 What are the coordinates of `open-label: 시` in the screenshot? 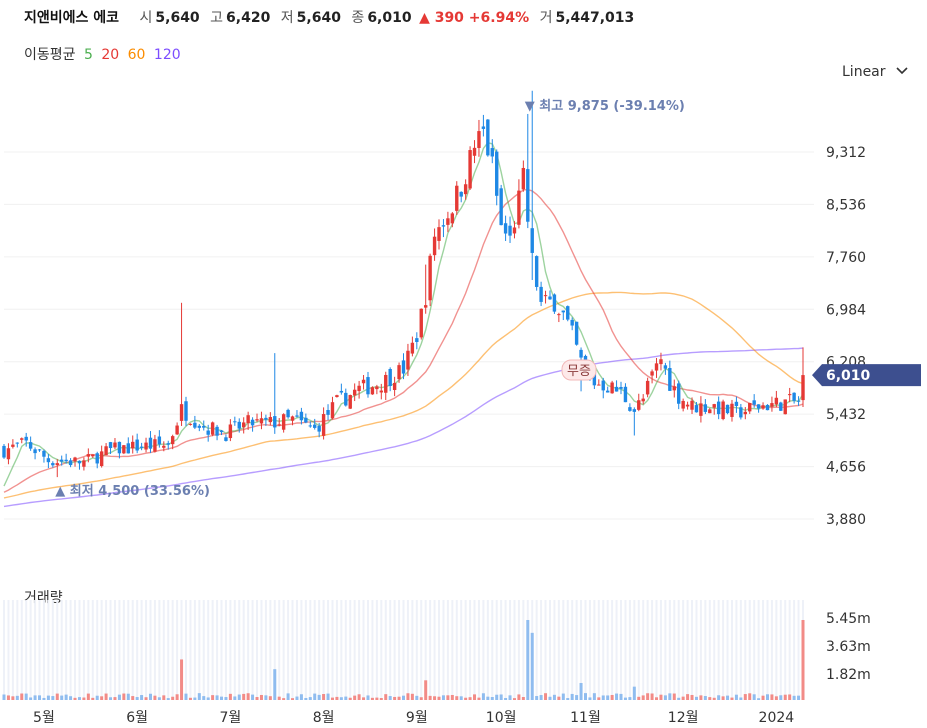 It's located at (146, 18).